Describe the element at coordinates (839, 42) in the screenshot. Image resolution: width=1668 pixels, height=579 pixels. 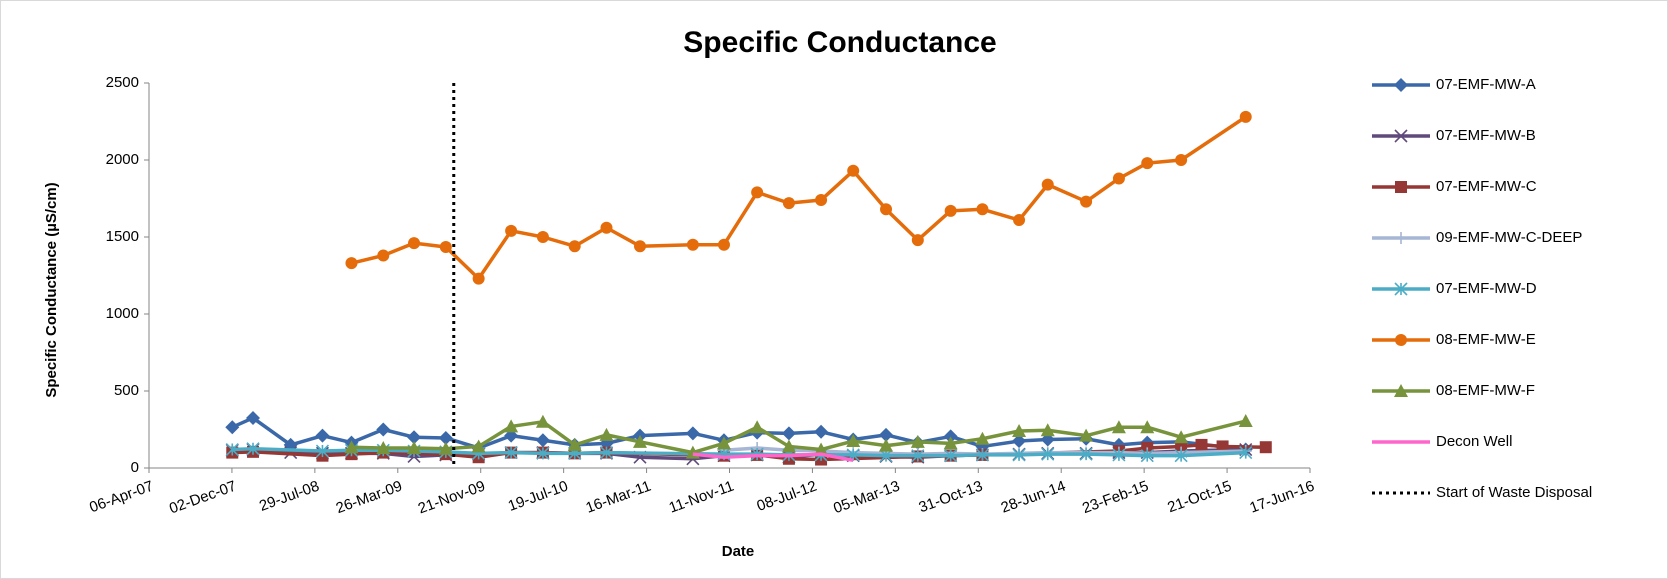
I see `chart-title: Specific Conductance` at that location.